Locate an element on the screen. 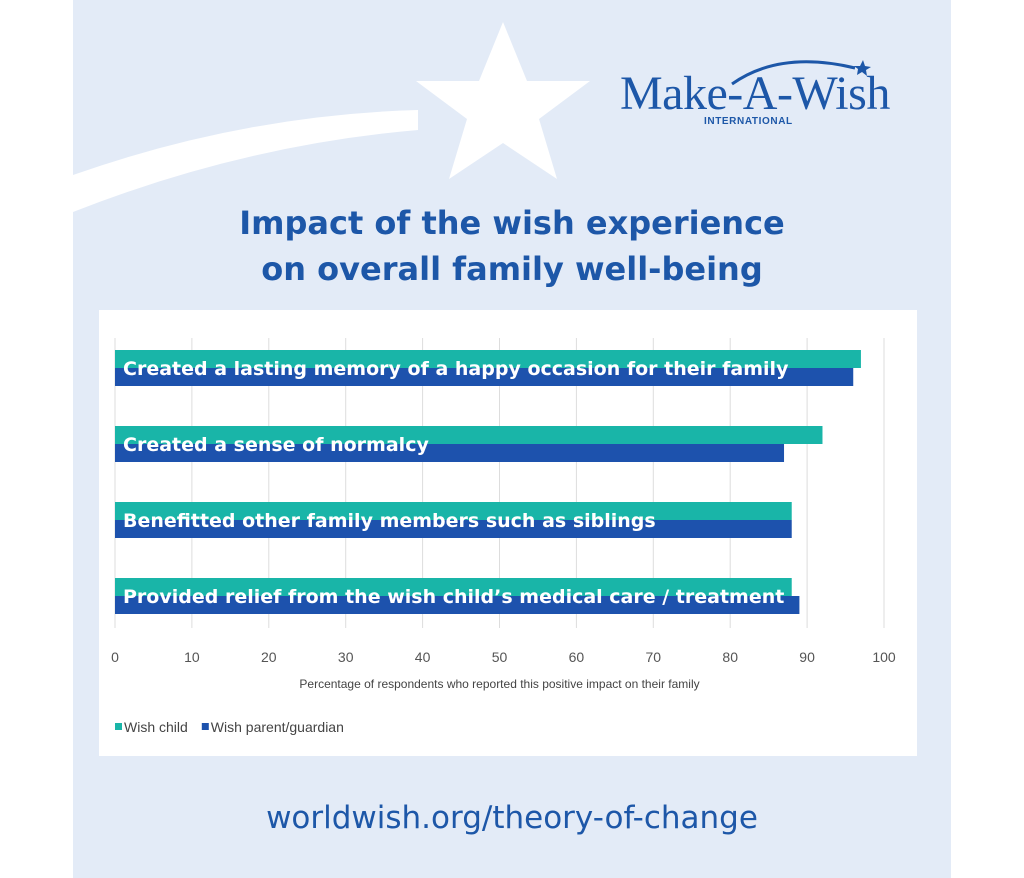 Image resolution: width=1024 pixels, height=878 pixels. logo-wordmark: Make-A-Wish is located at coordinates (755, 93).